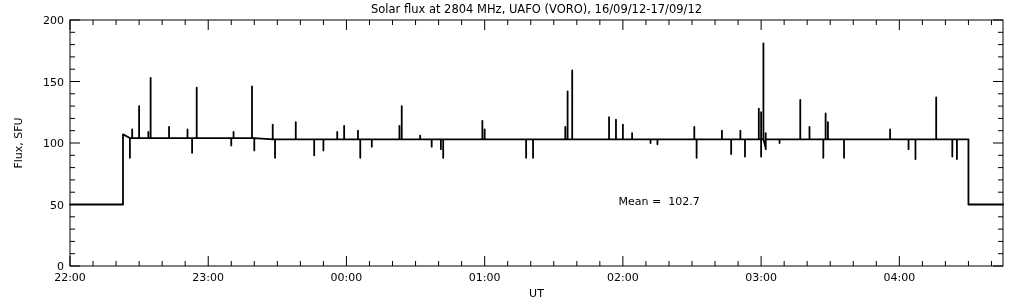 The width and height of the screenshot is (1024, 307). What do you see at coordinates (53, 143) in the screenshot?
I see `y-tick-label: 100` at bounding box center [53, 143].